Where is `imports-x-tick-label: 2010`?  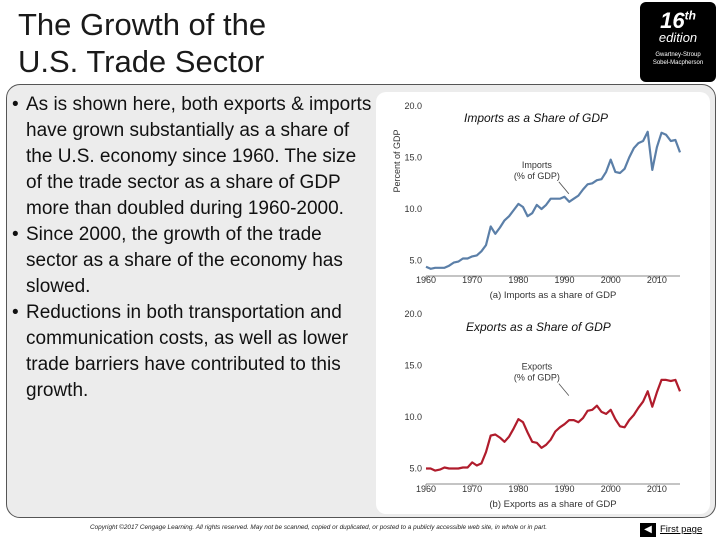 imports-x-tick-label: 2010 is located at coordinates (657, 280).